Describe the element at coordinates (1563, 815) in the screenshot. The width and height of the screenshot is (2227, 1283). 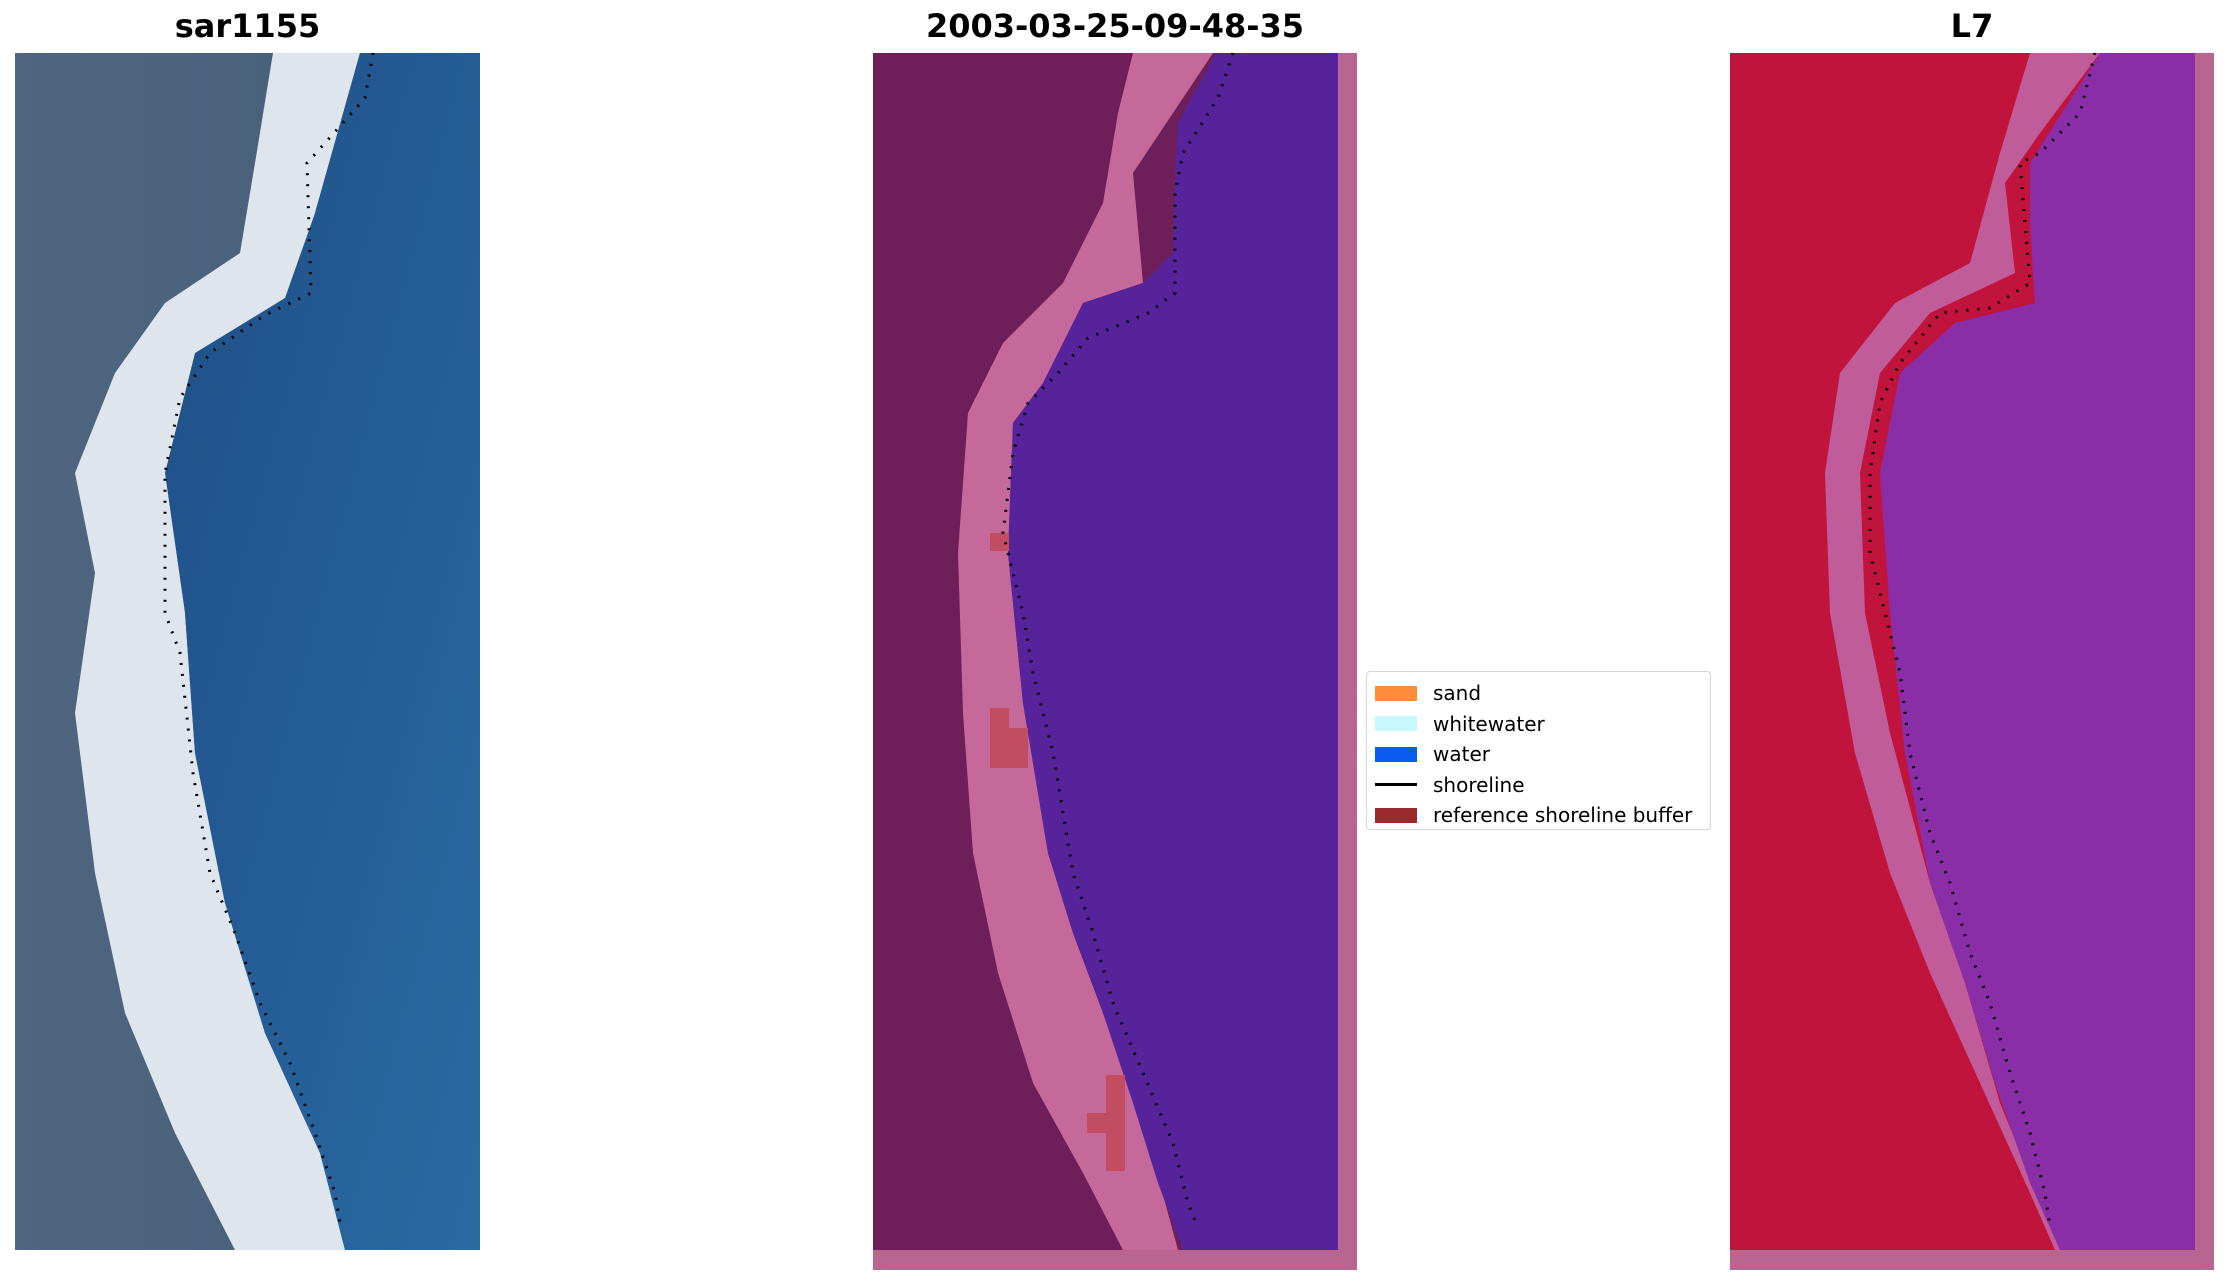
I see `legend-label-reference-shoreline-buffer: reference shoreline buffer` at that location.